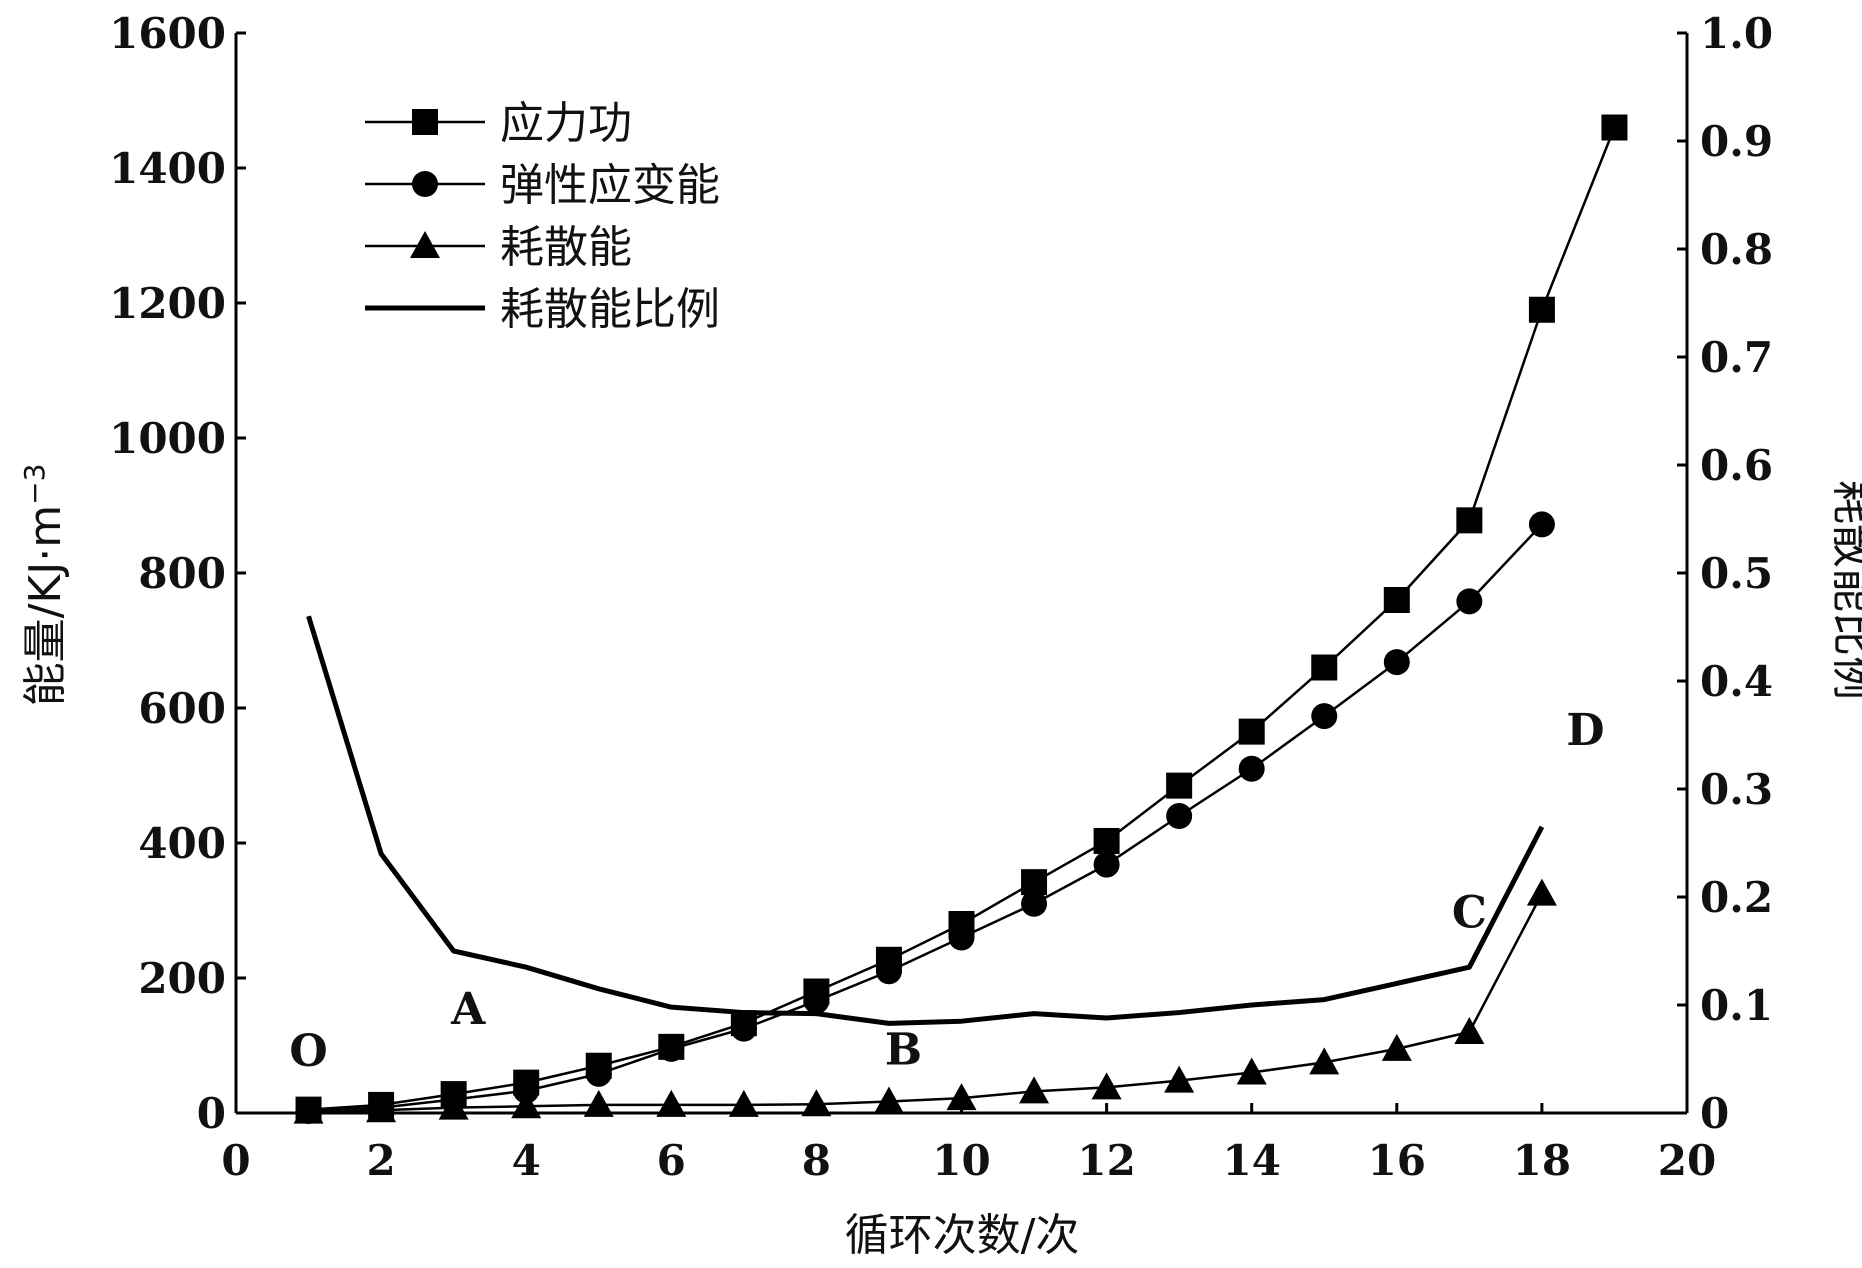  I want to click on x-tick-label-4: 8, so click(816, 1160).